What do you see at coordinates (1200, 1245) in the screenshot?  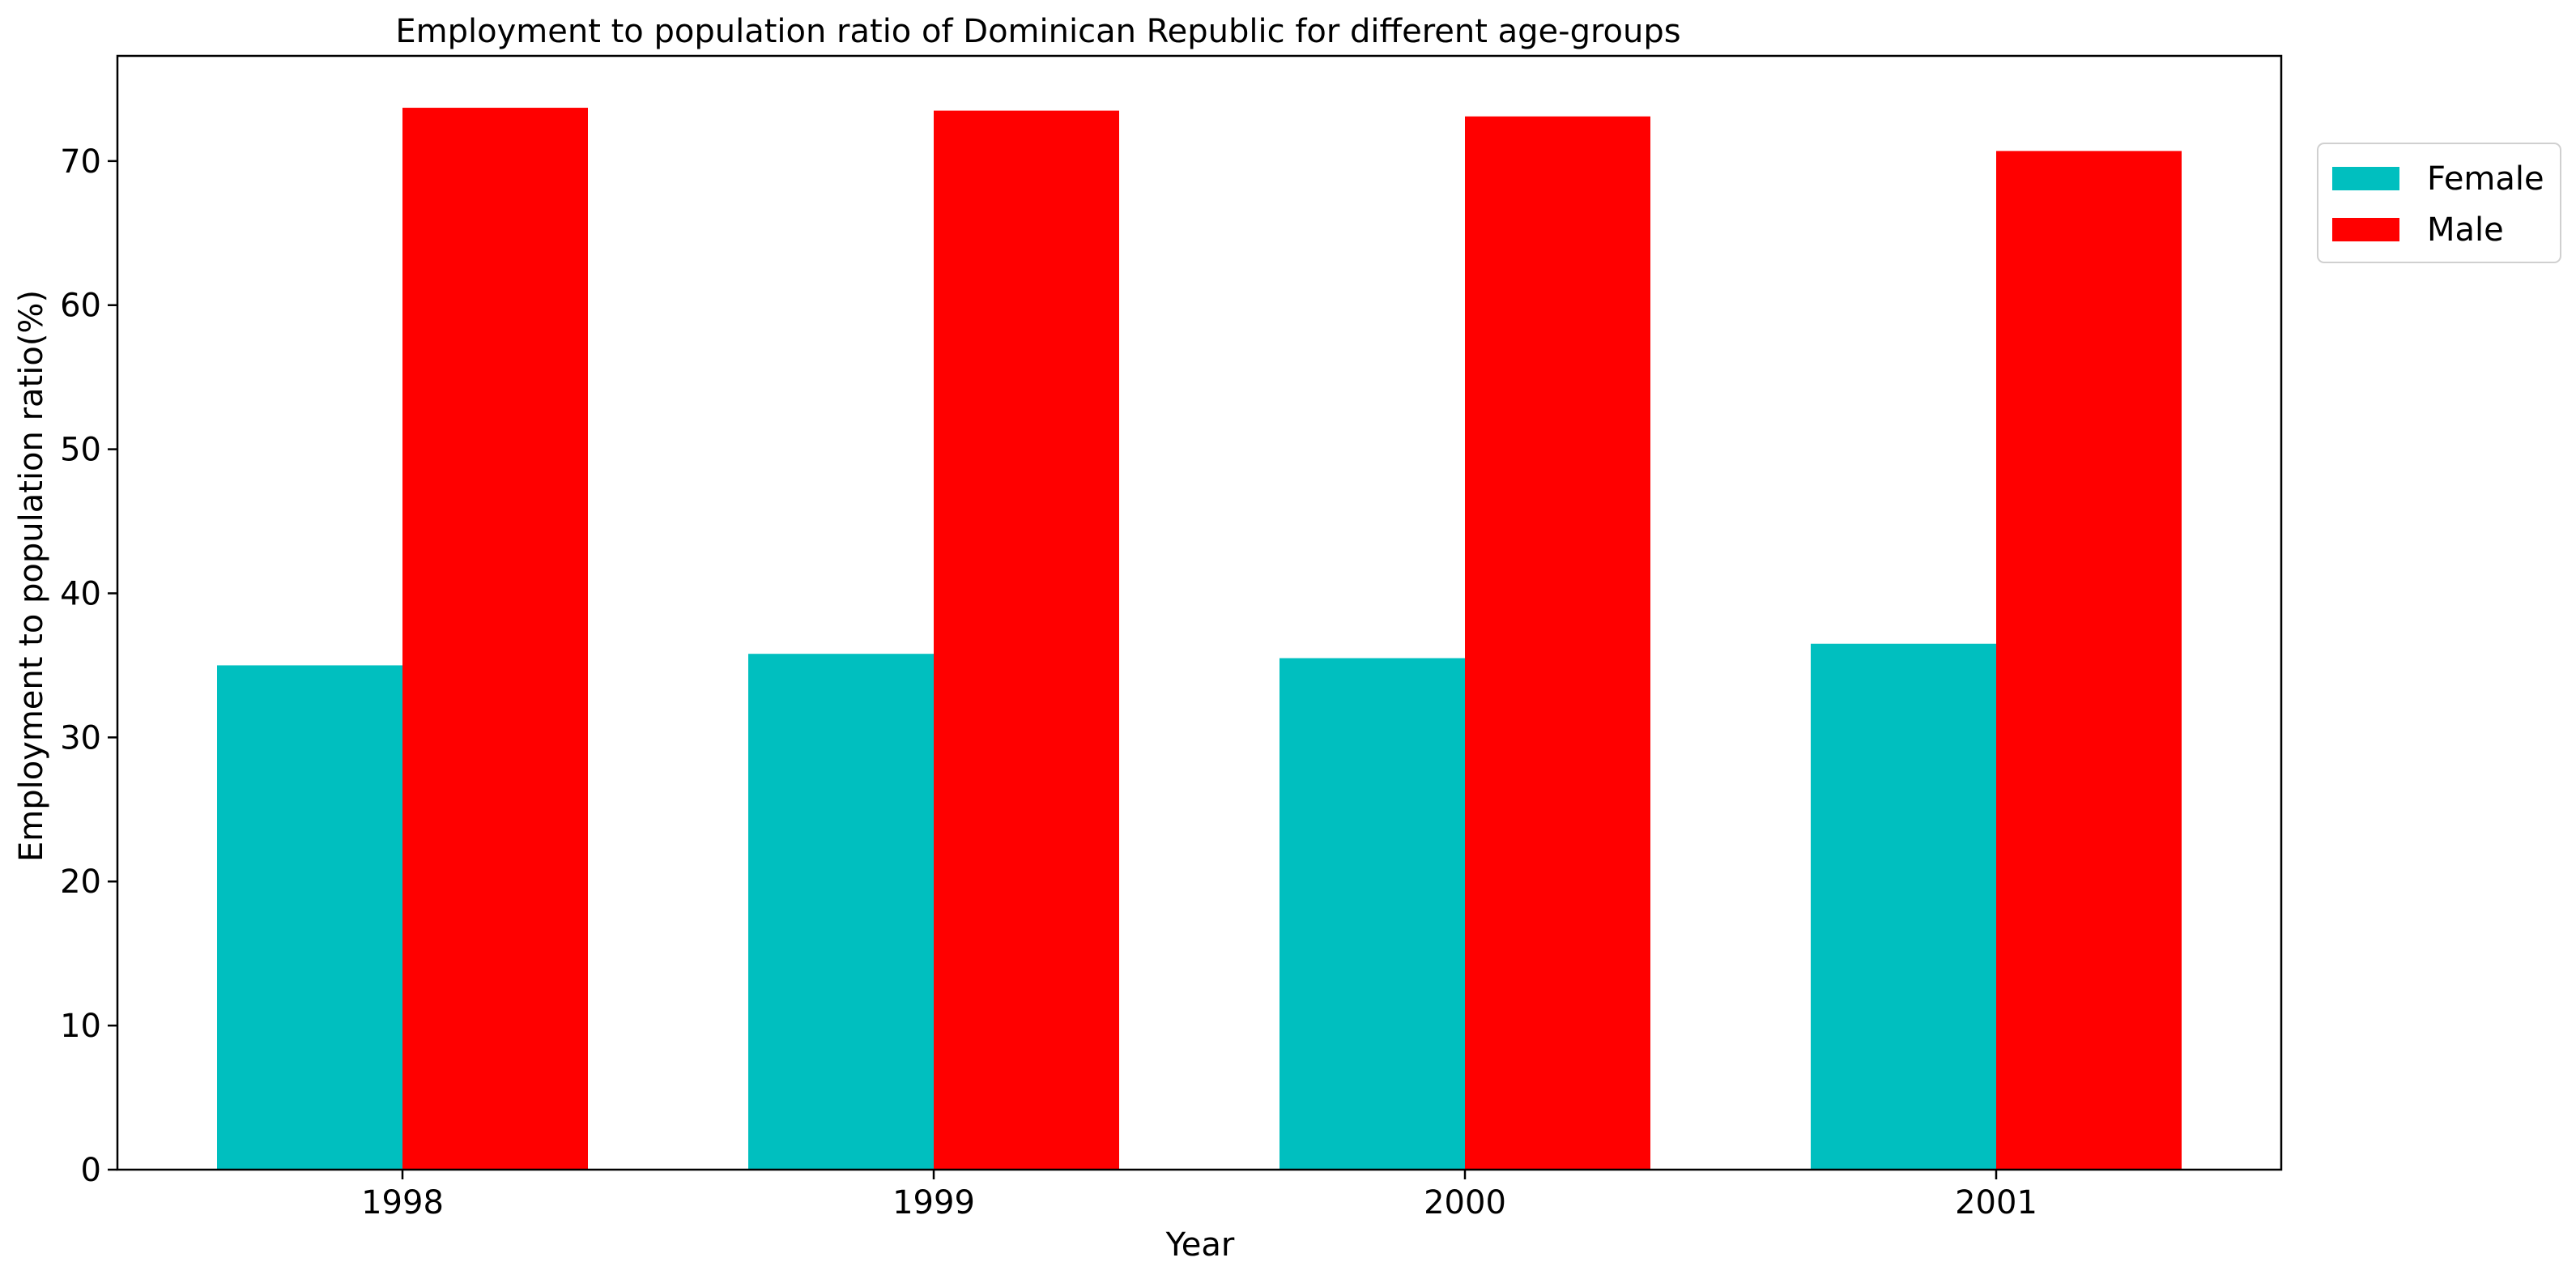 I see `x-axis-label: Year` at bounding box center [1200, 1245].